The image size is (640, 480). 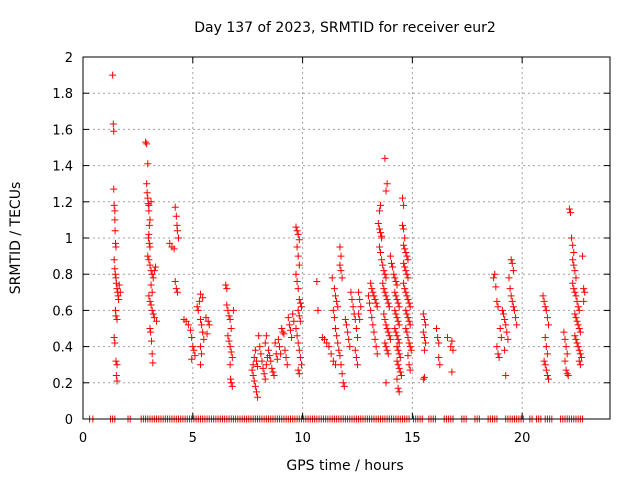 What do you see at coordinates (62, 275) in the screenshot?
I see `y-tick-label: 0.8` at bounding box center [62, 275].